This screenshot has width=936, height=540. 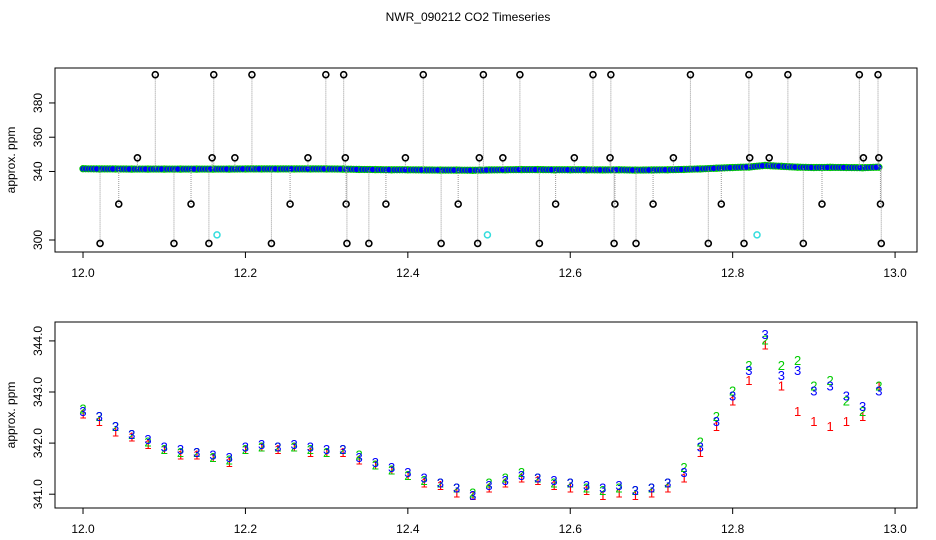 I want to click on y-tick-label: 344.0, so click(x=38, y=341).